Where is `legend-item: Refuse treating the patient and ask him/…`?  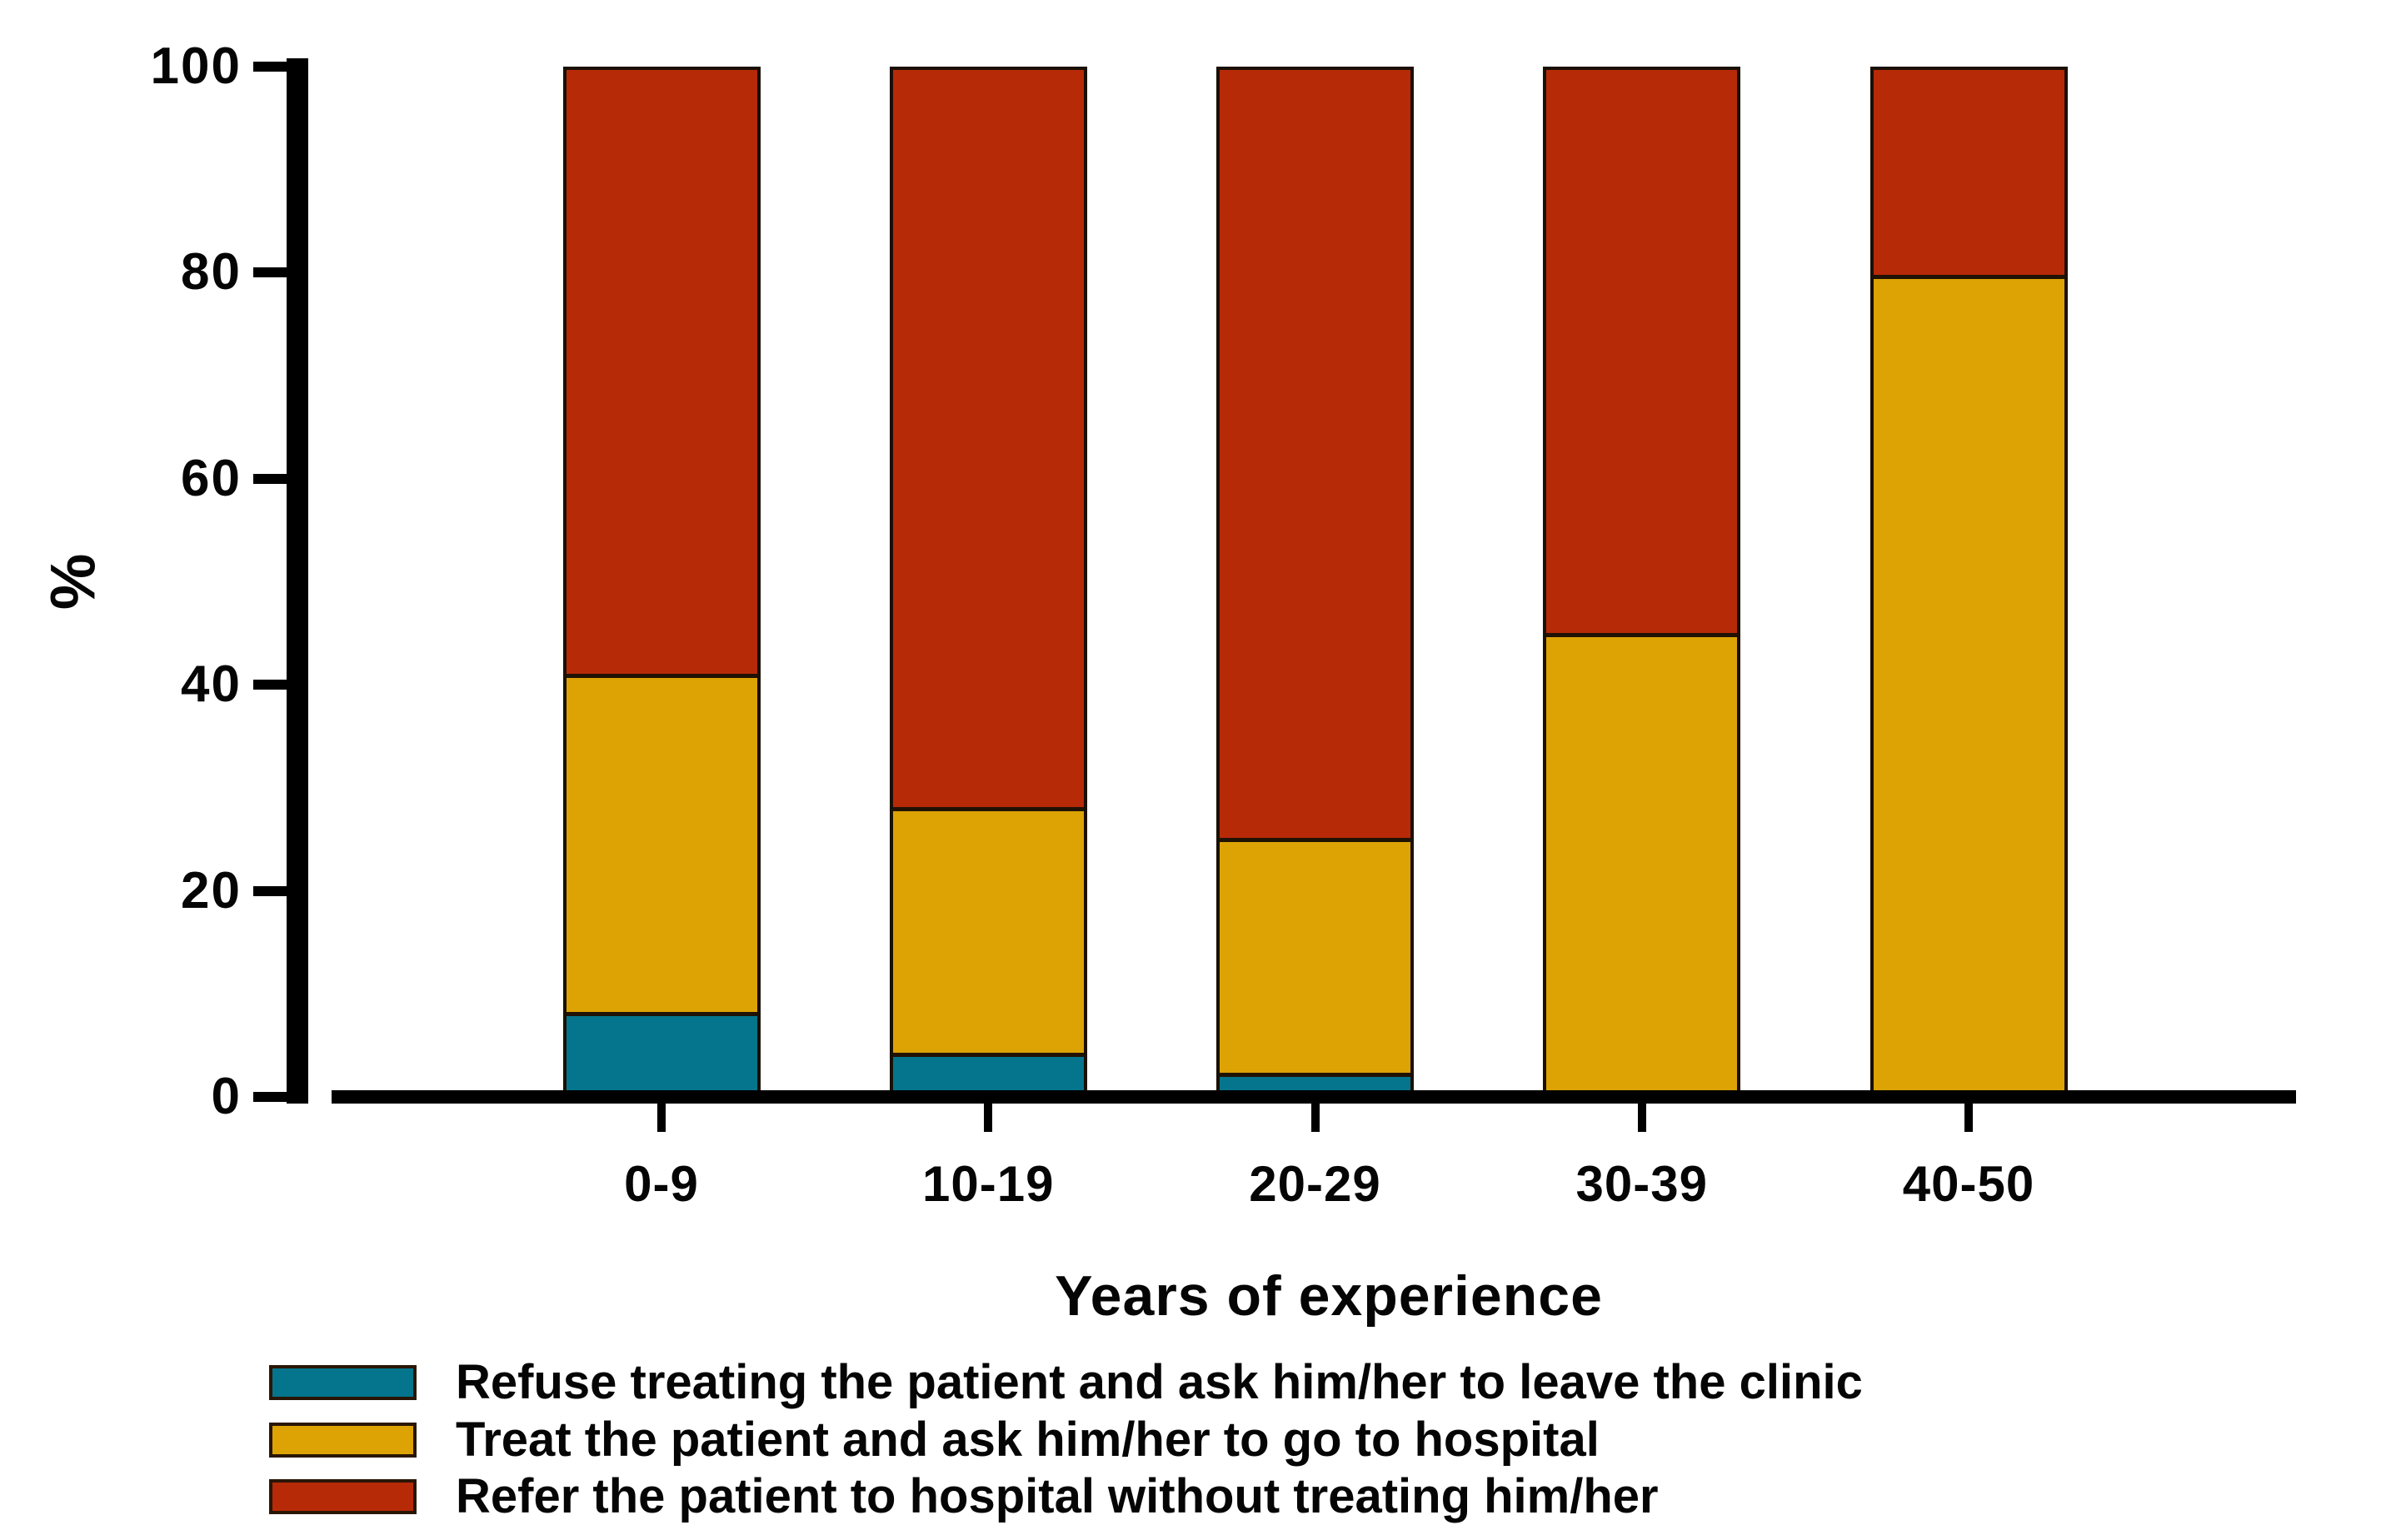
legend-item: Refuse treating the patient and ask him/… is located at coordinates (1066, 1383).